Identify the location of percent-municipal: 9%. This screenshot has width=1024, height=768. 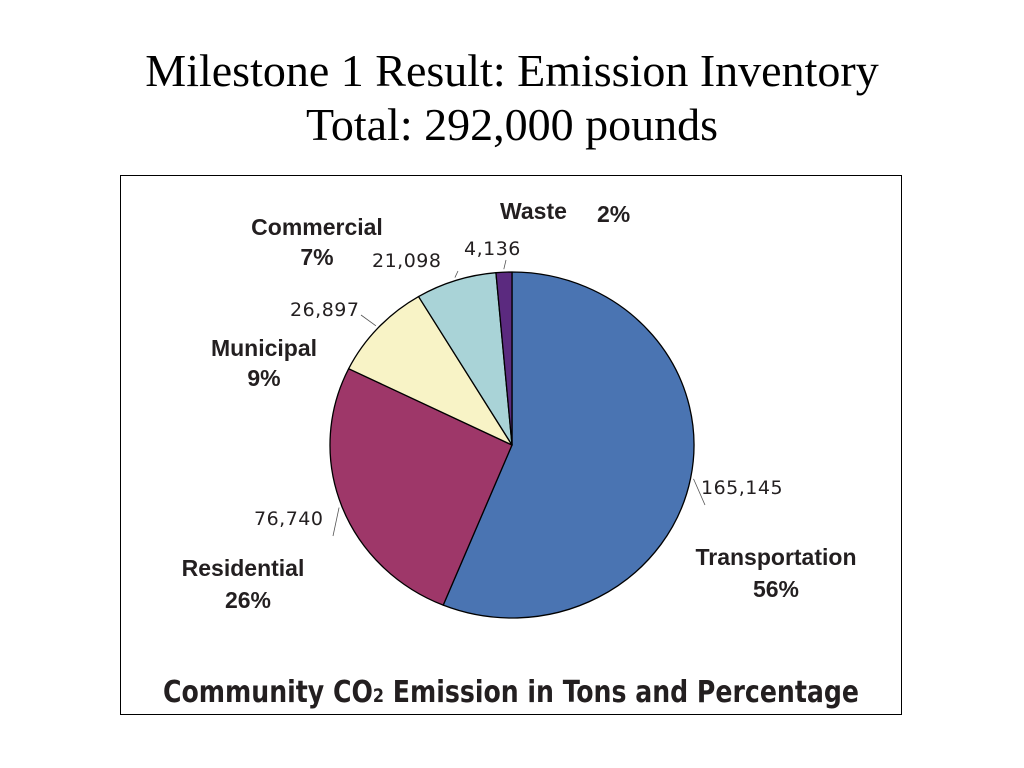
(263, 378).